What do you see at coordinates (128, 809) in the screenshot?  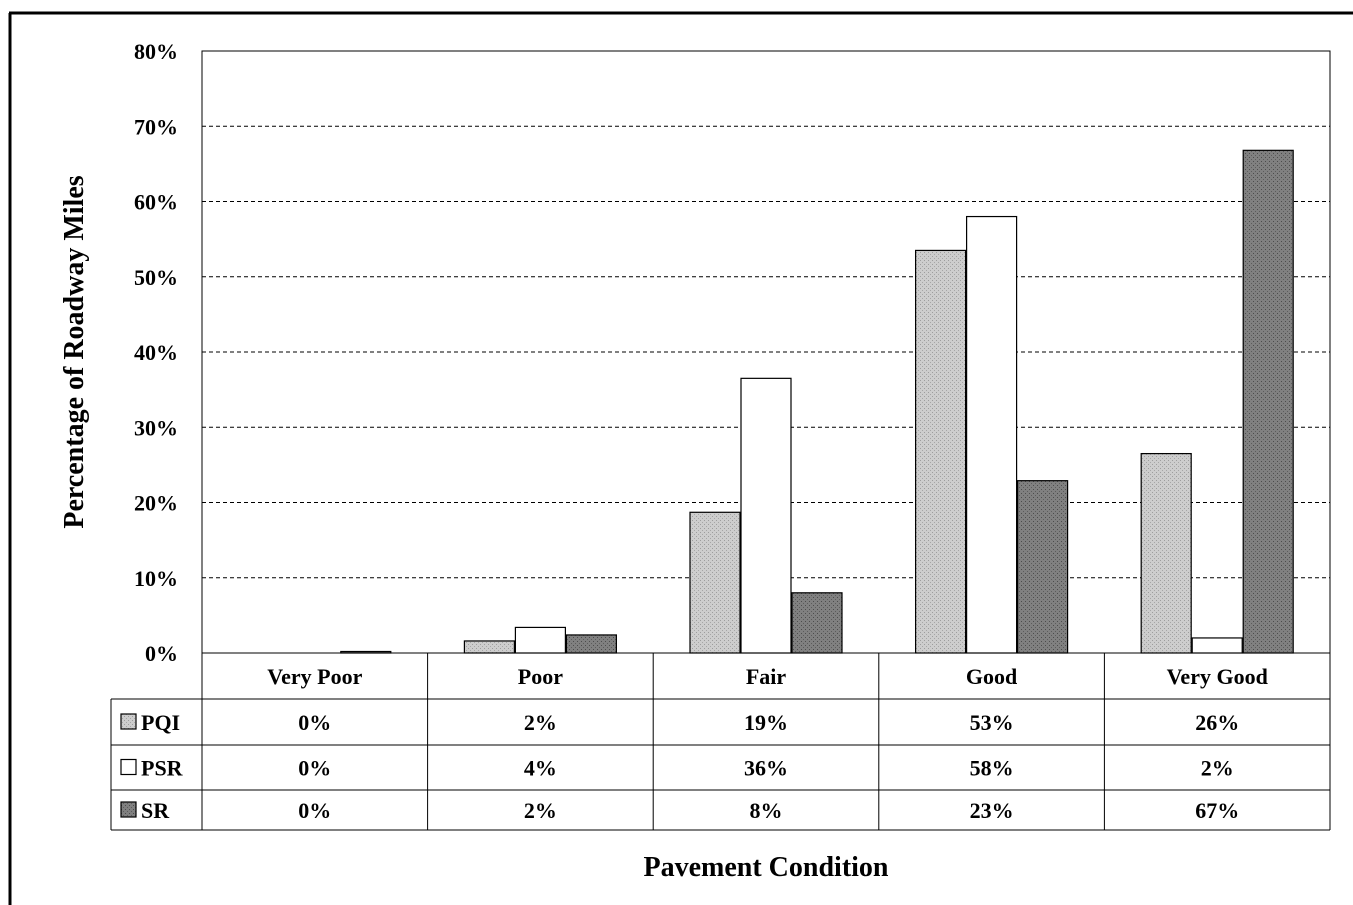 I see `legend-key-sr` at bounding box center [128, 809].